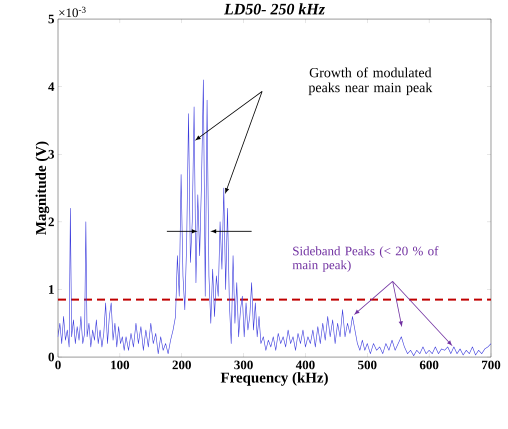 The width and height of the screenshot is (508, 429). Describe the element at coordinates (58, 365) in the screenshot. I see `x-tick-label: 0` at that location.